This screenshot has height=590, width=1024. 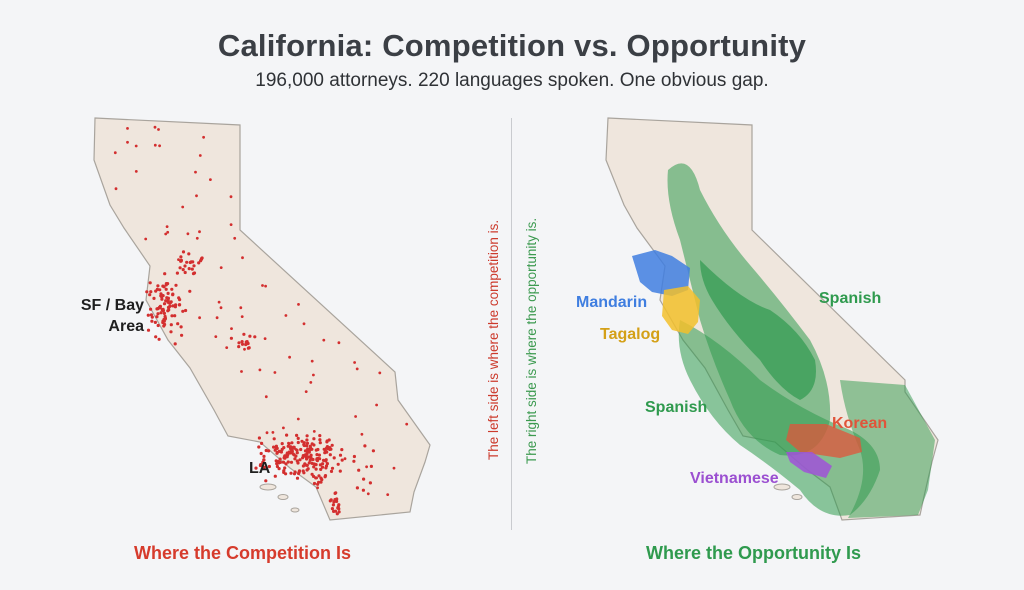 What do you see at coordinates (788, 491) in the screenshot?
I see `channel-islands-right` at bounding box center [788, 491].